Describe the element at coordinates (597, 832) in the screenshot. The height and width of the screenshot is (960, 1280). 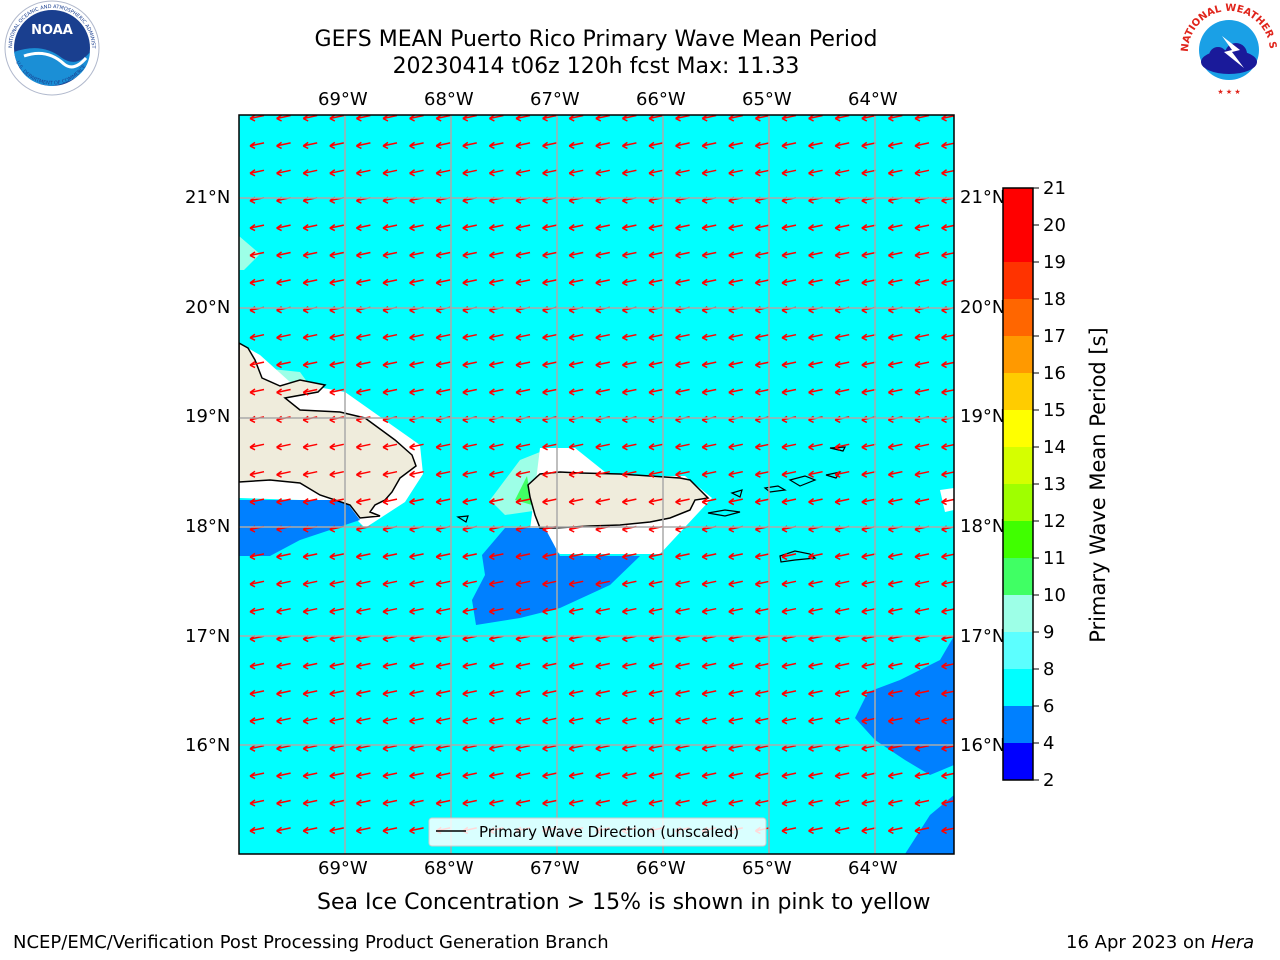
I see `map-legend: Primary Wave Direction (unscaled)` at that location.